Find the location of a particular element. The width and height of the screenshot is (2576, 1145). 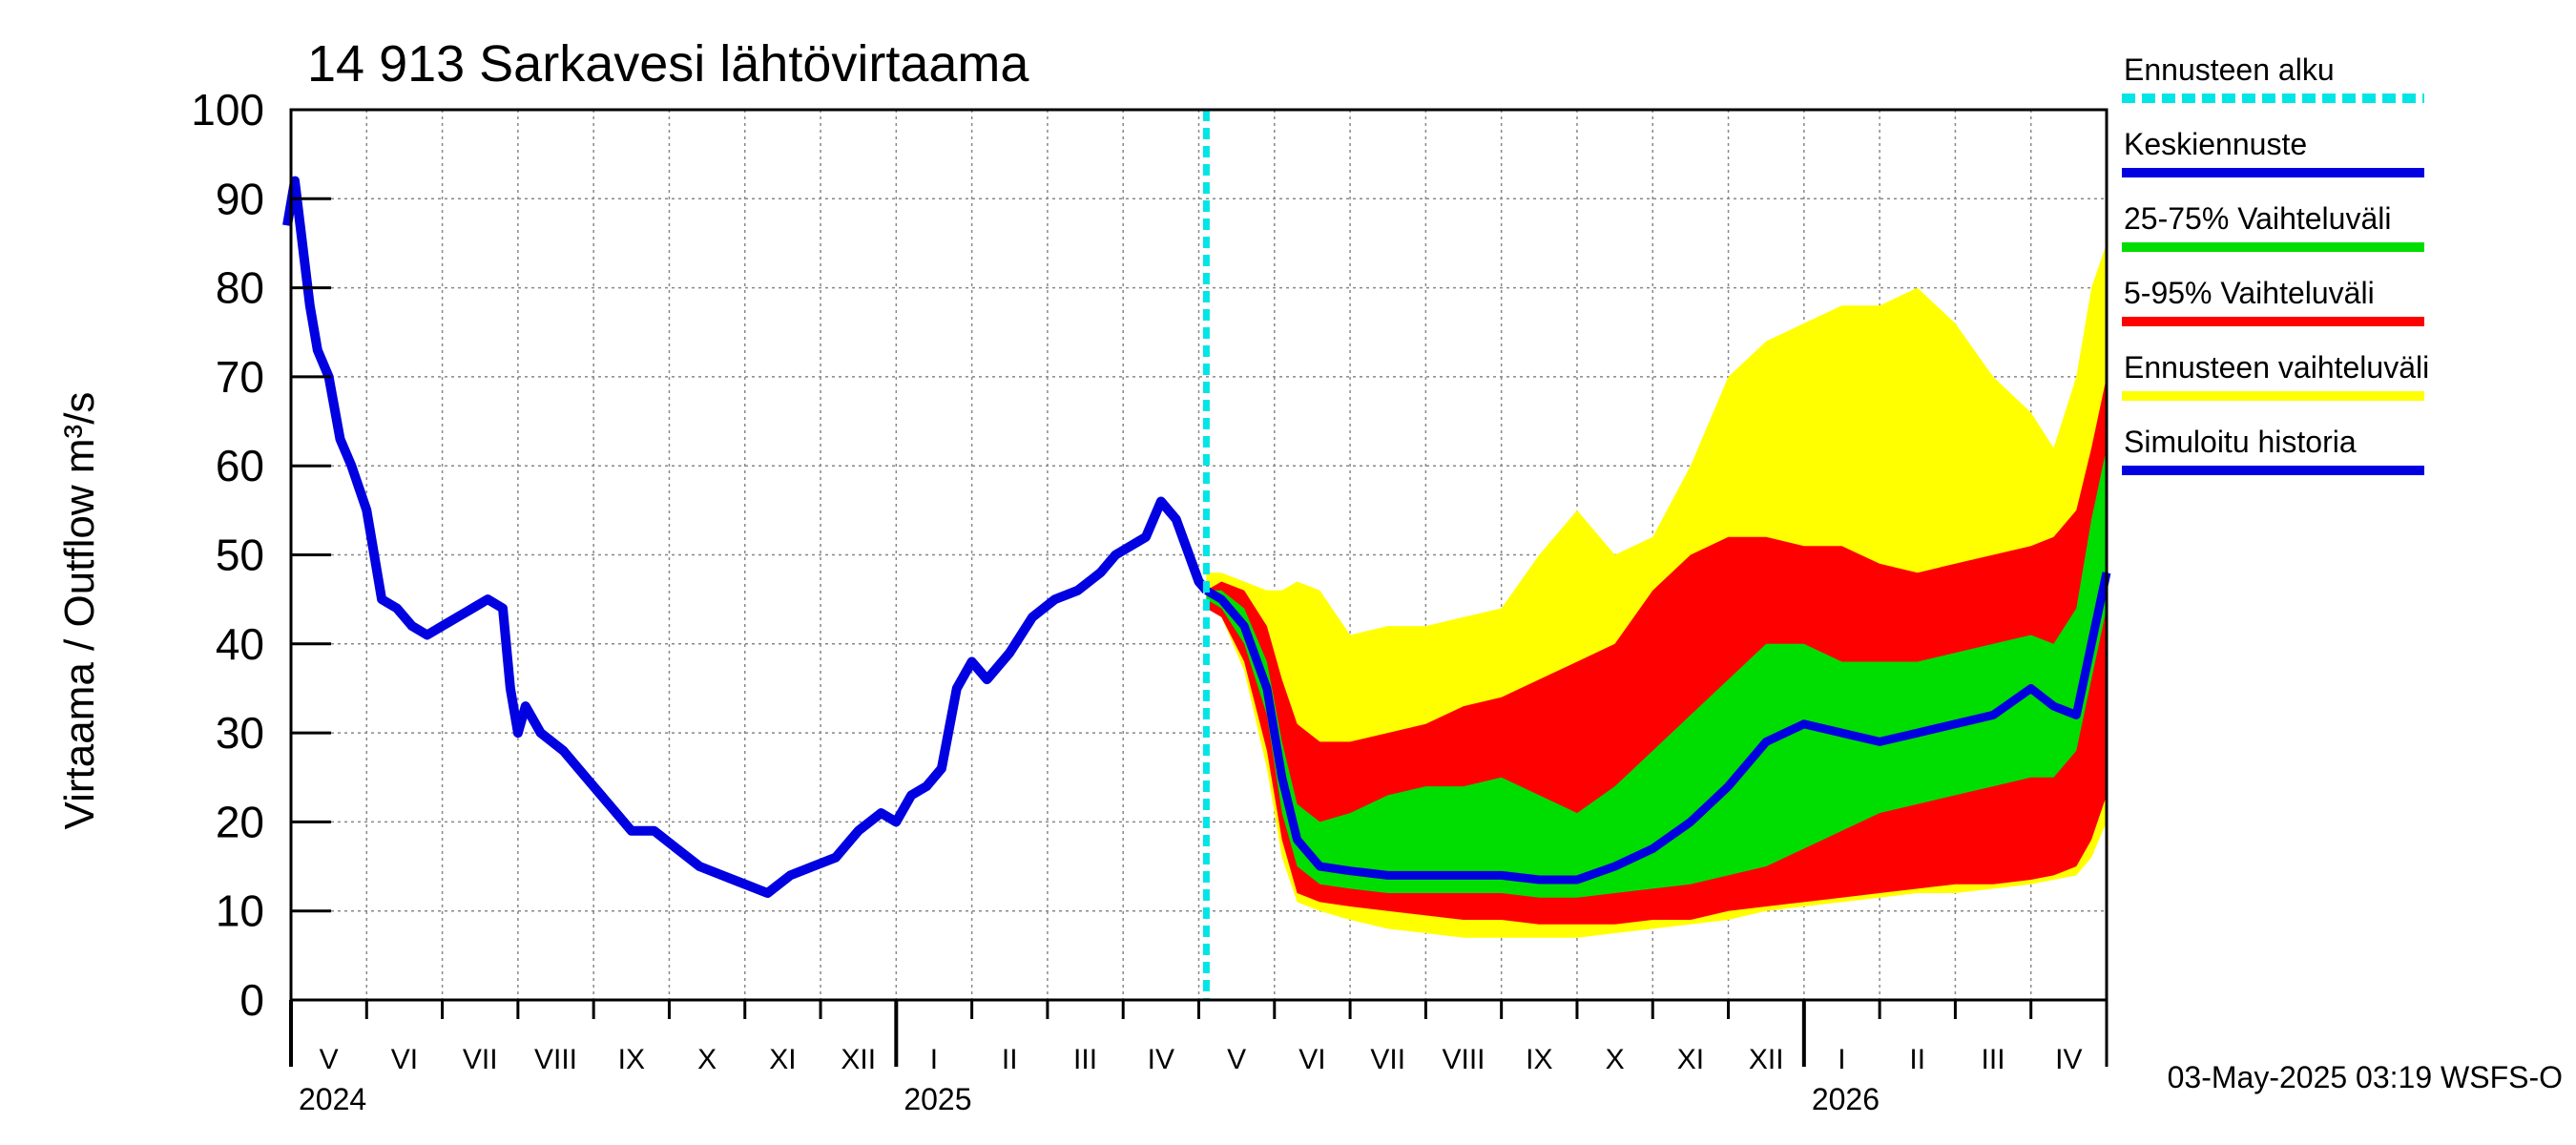

year-label: 2026 is located at coordinates (1846, 1099).